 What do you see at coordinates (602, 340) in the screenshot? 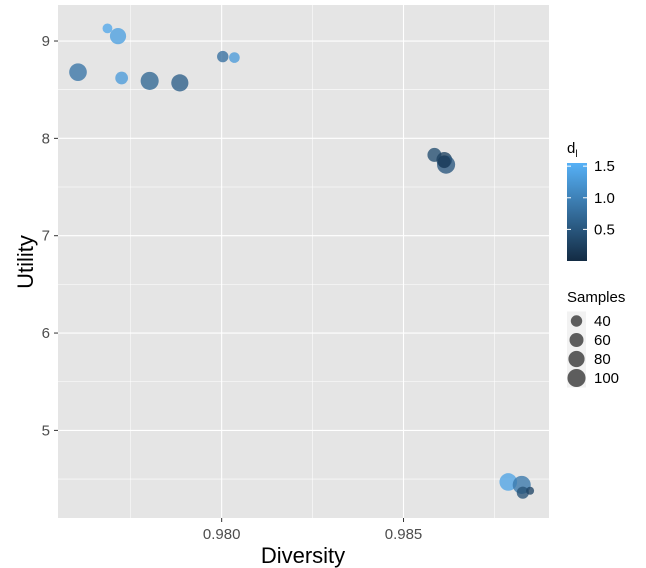
I see `size-legend-label: 60` at bounding box center [602, 340].